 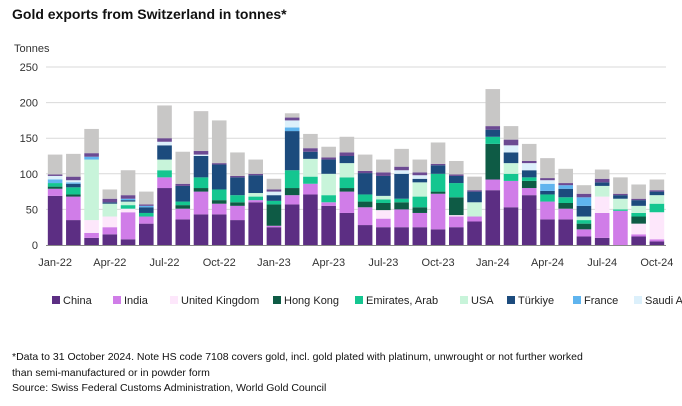 I want to click on x-tick-label: Jan-24, so click(x=493, y=263).